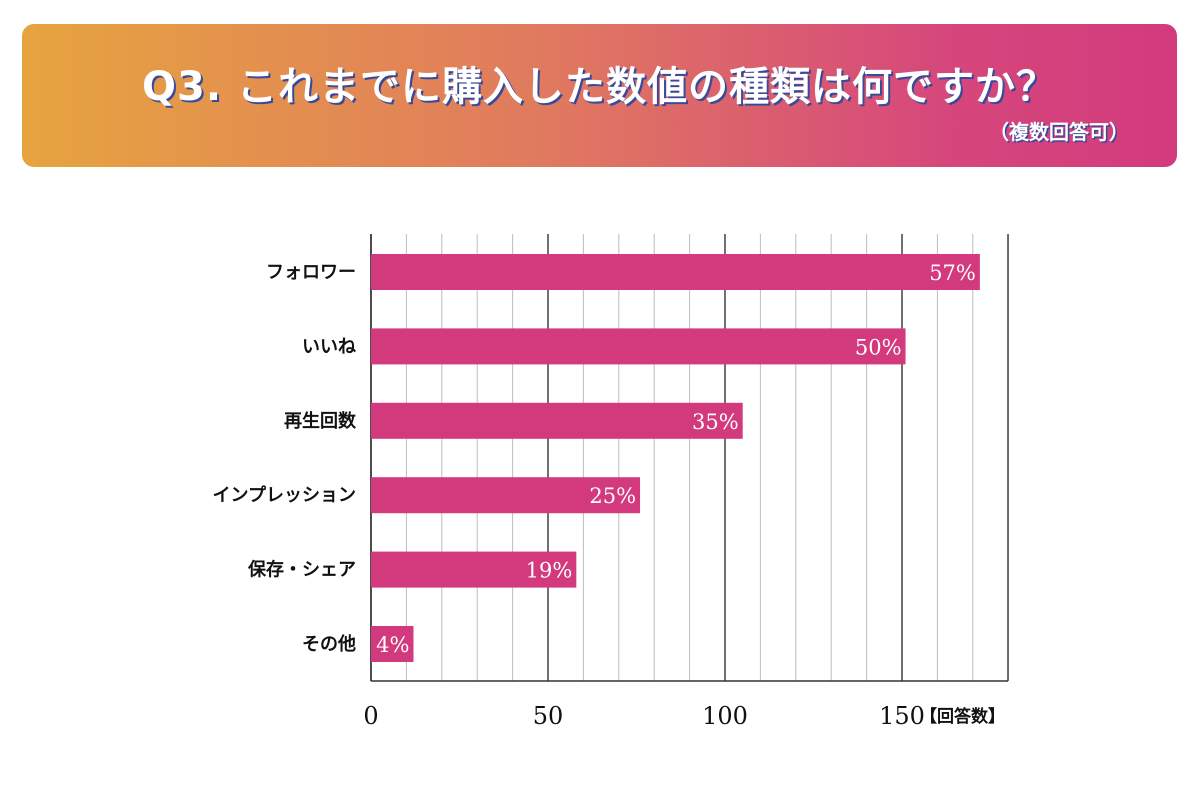  Describe the element at coordinates (599, 87) in the screenshot. I see `chart-title: Q3. これまでに購入した数値の種類は何ですか？` at that location.